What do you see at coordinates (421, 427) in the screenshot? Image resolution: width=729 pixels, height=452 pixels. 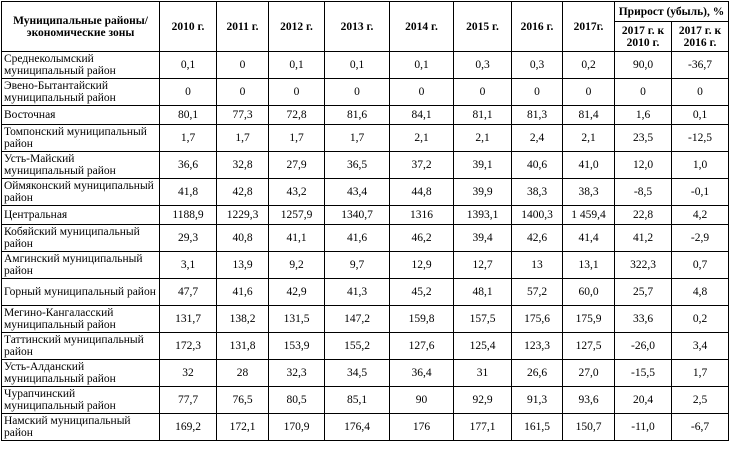 I see `cell-value: 176` at bounding box center [421, 427].